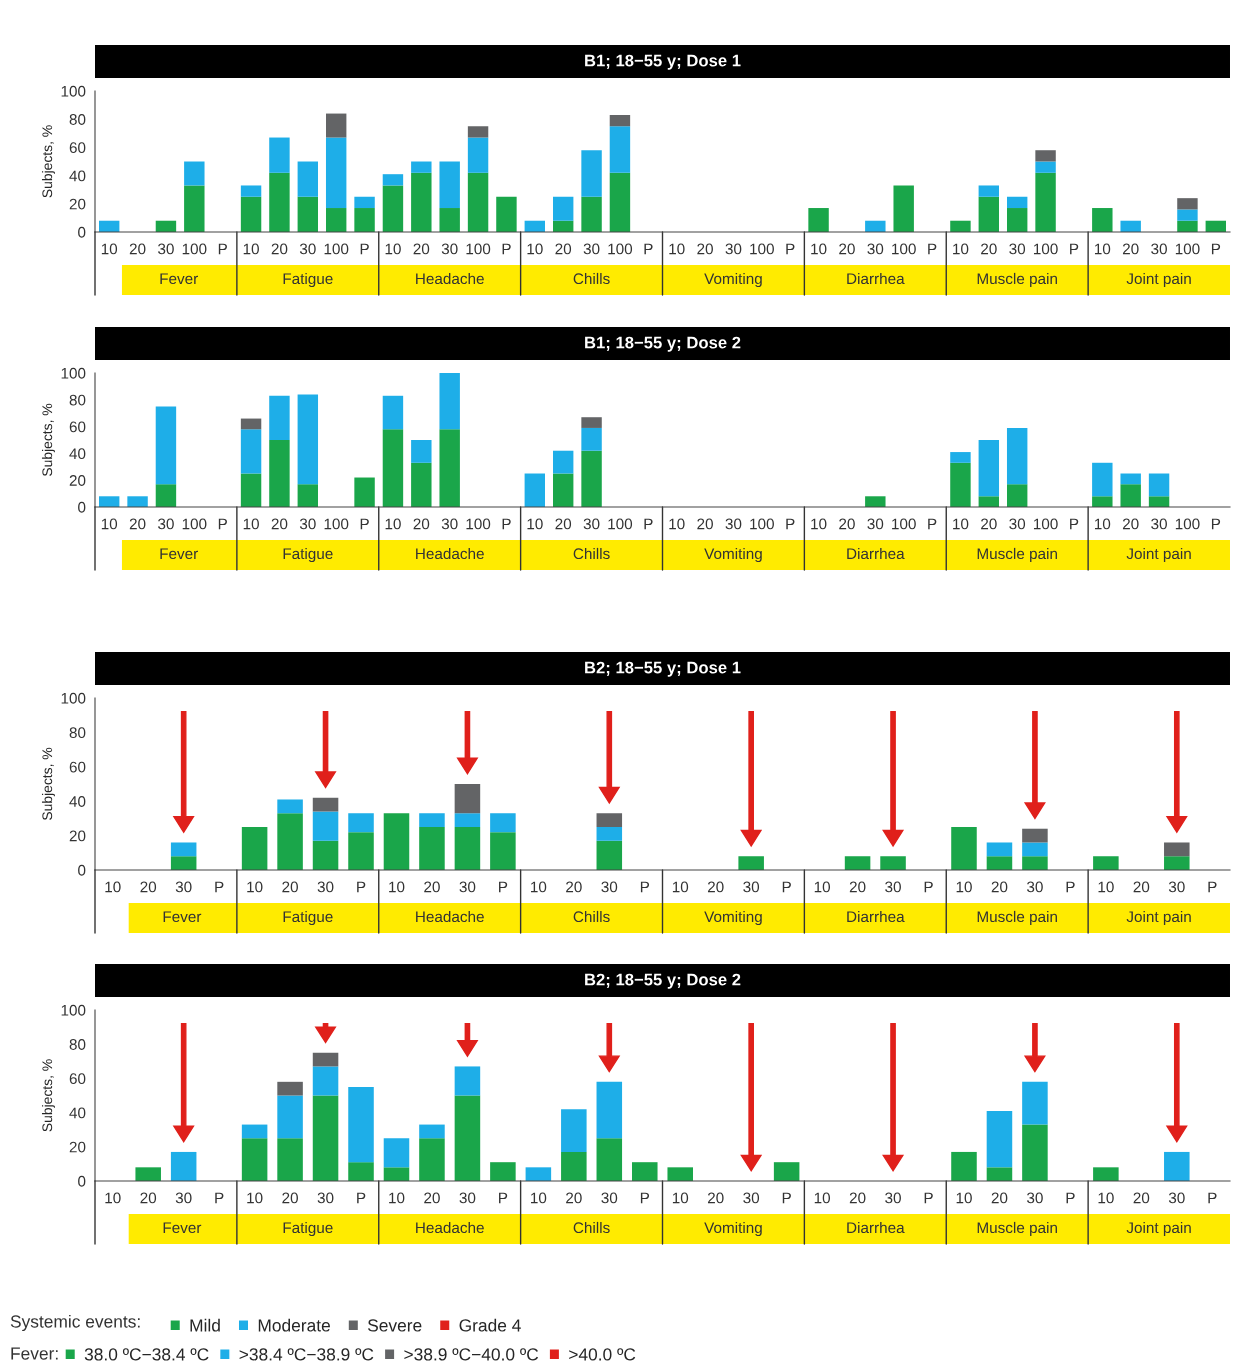 The image size is (1252, 1370). What do you see at coordinates (490, 1325) in the screenshot?
I see `legend-label: Grade 4` at bounding box center [490, 1325].